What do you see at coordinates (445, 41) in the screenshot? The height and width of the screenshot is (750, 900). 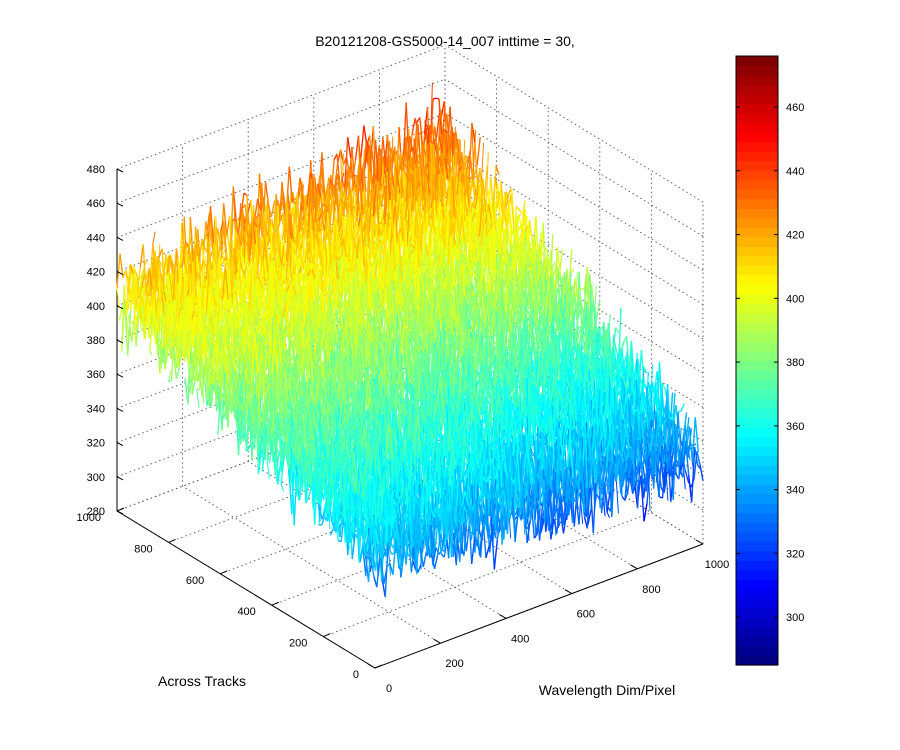 I see `chart-title: B20121208-GS5000-14_007 inttime = 30,` at bounding box center [445, 41].